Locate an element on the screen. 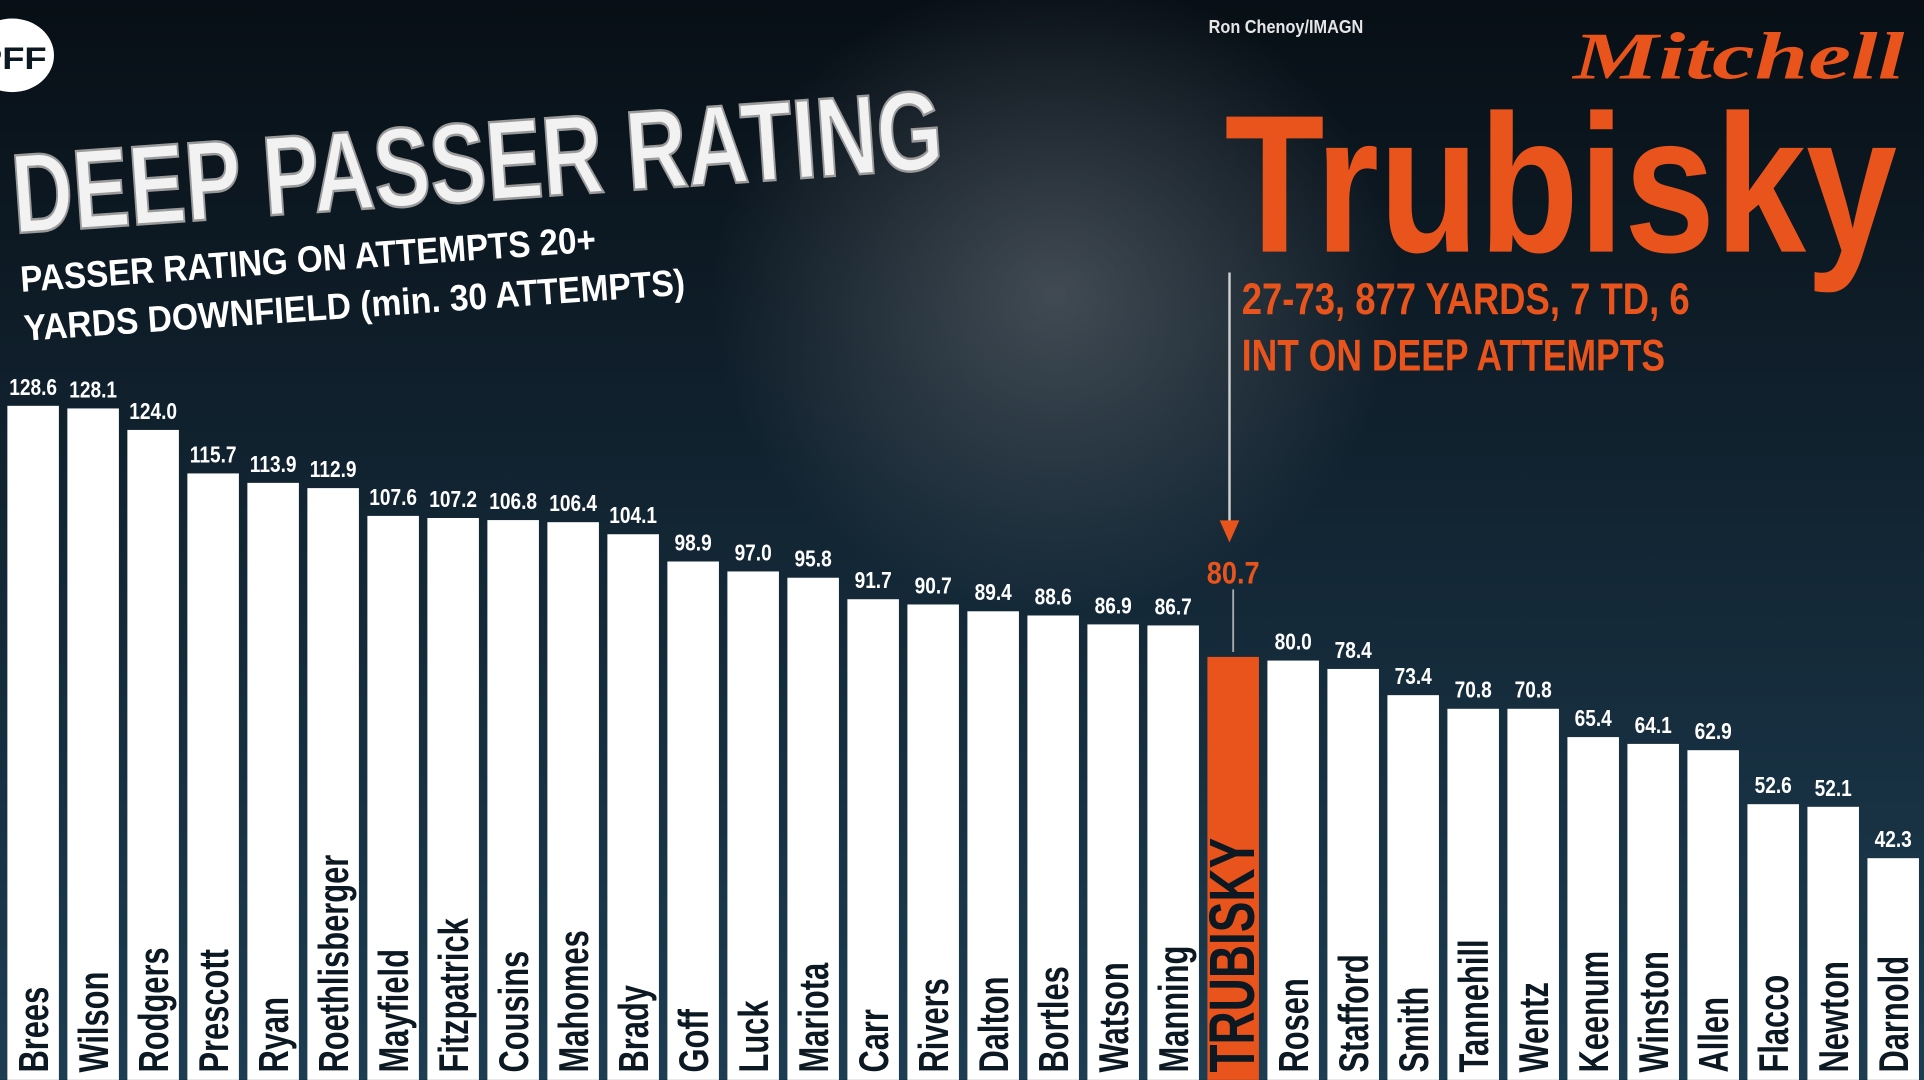 This screenshot has width=1924, height=1080. value-label: 98.9 is located at coordinates (693, 543).